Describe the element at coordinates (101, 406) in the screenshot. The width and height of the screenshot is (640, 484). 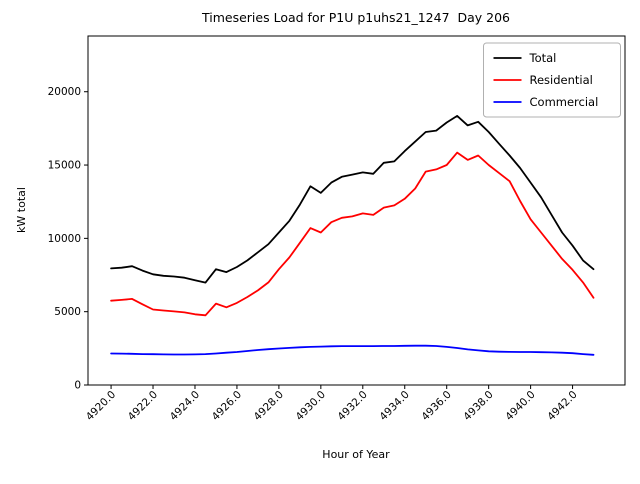
I see `x-axis-tick-label: 4920.0` at that location.